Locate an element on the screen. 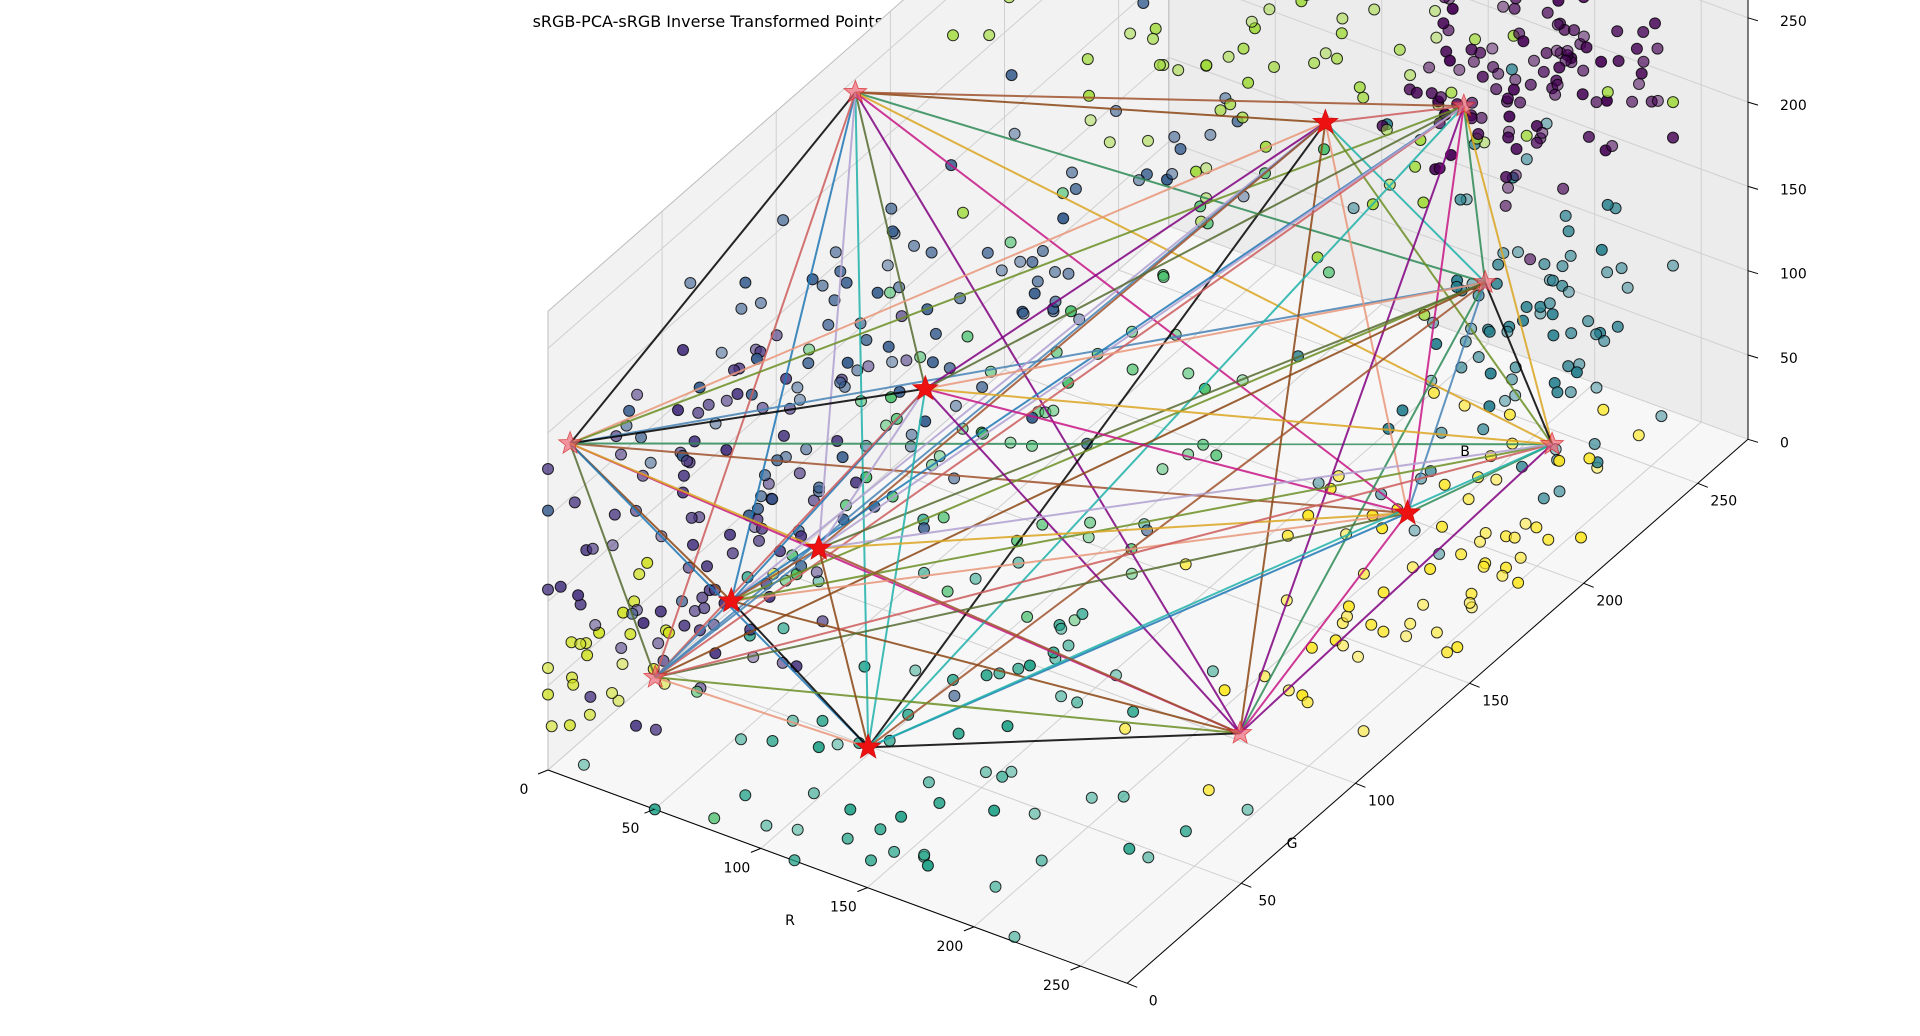 This screenshot has width=1920, height=1036. z-axis-label: B is located at coordinates (1465, 452).